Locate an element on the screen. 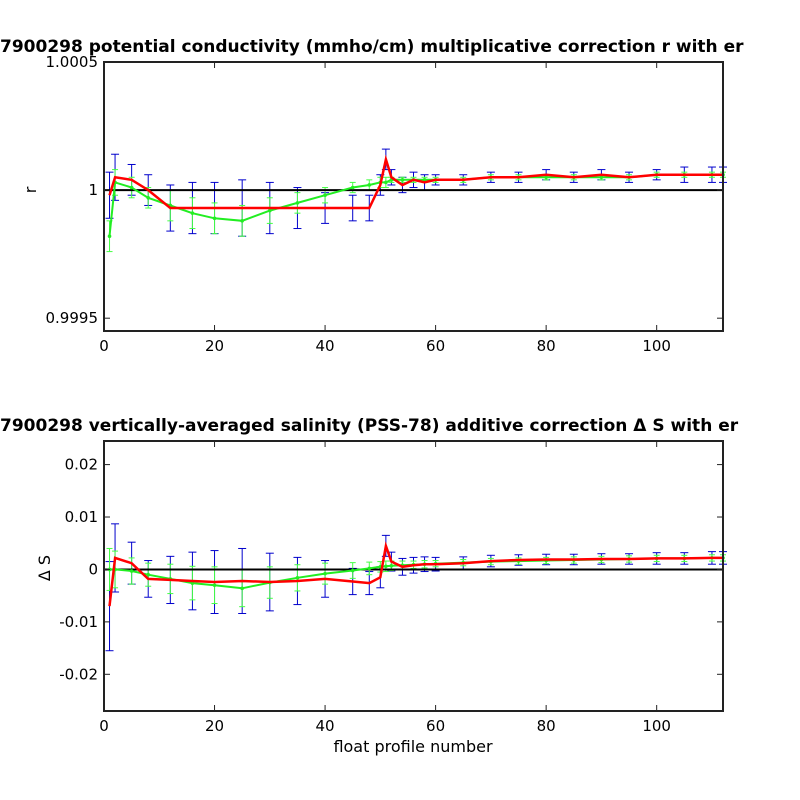 The height and width of the screenshot is (800, 800). fit-line is located at coordinates (415, 205).